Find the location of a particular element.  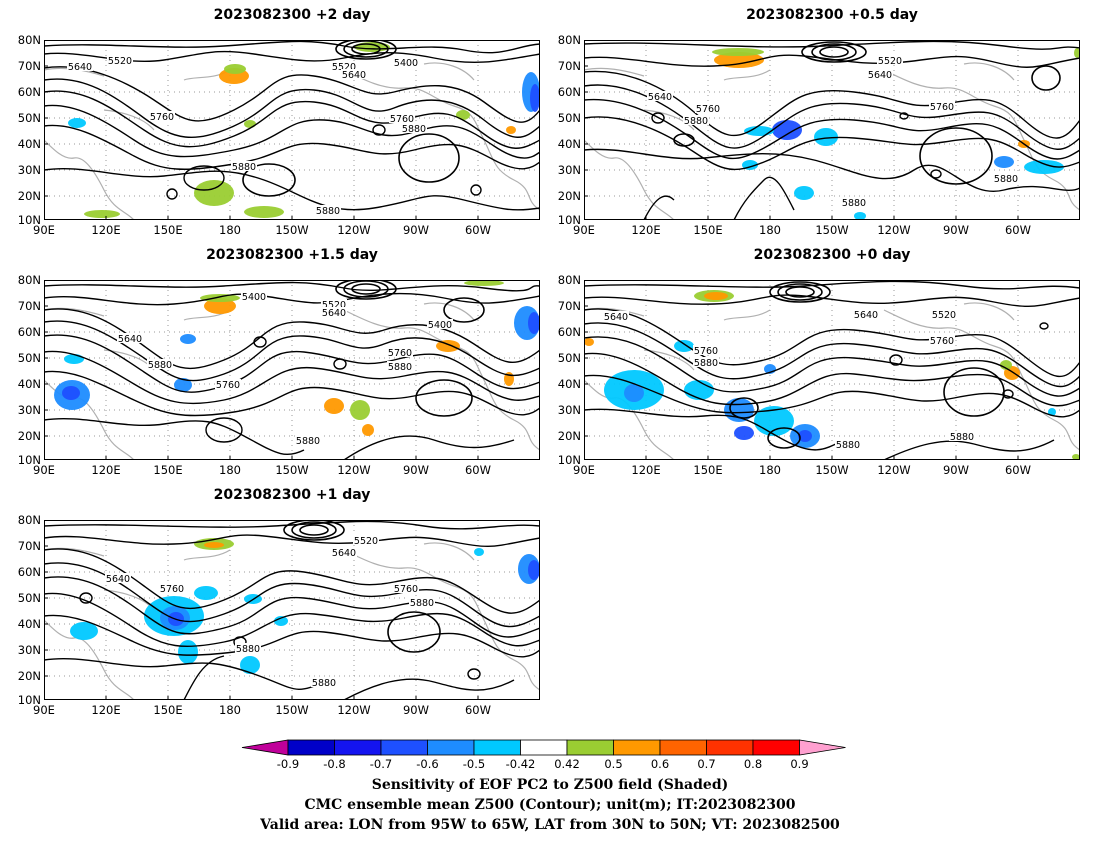

colorbar-right-triangle is located at coordinates (822, 747).